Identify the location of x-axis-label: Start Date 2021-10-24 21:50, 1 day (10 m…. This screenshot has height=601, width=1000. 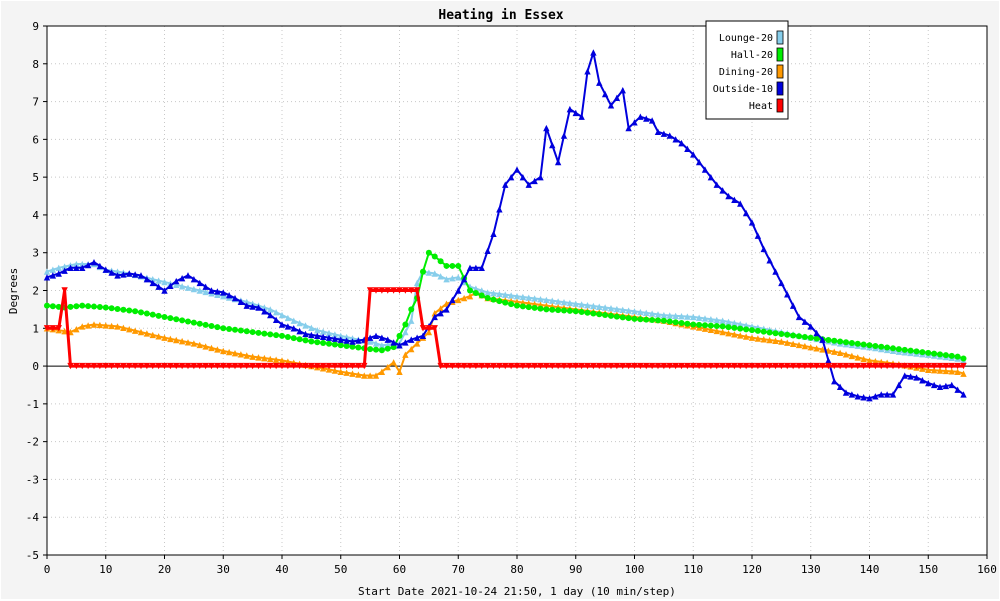
(517, 591).